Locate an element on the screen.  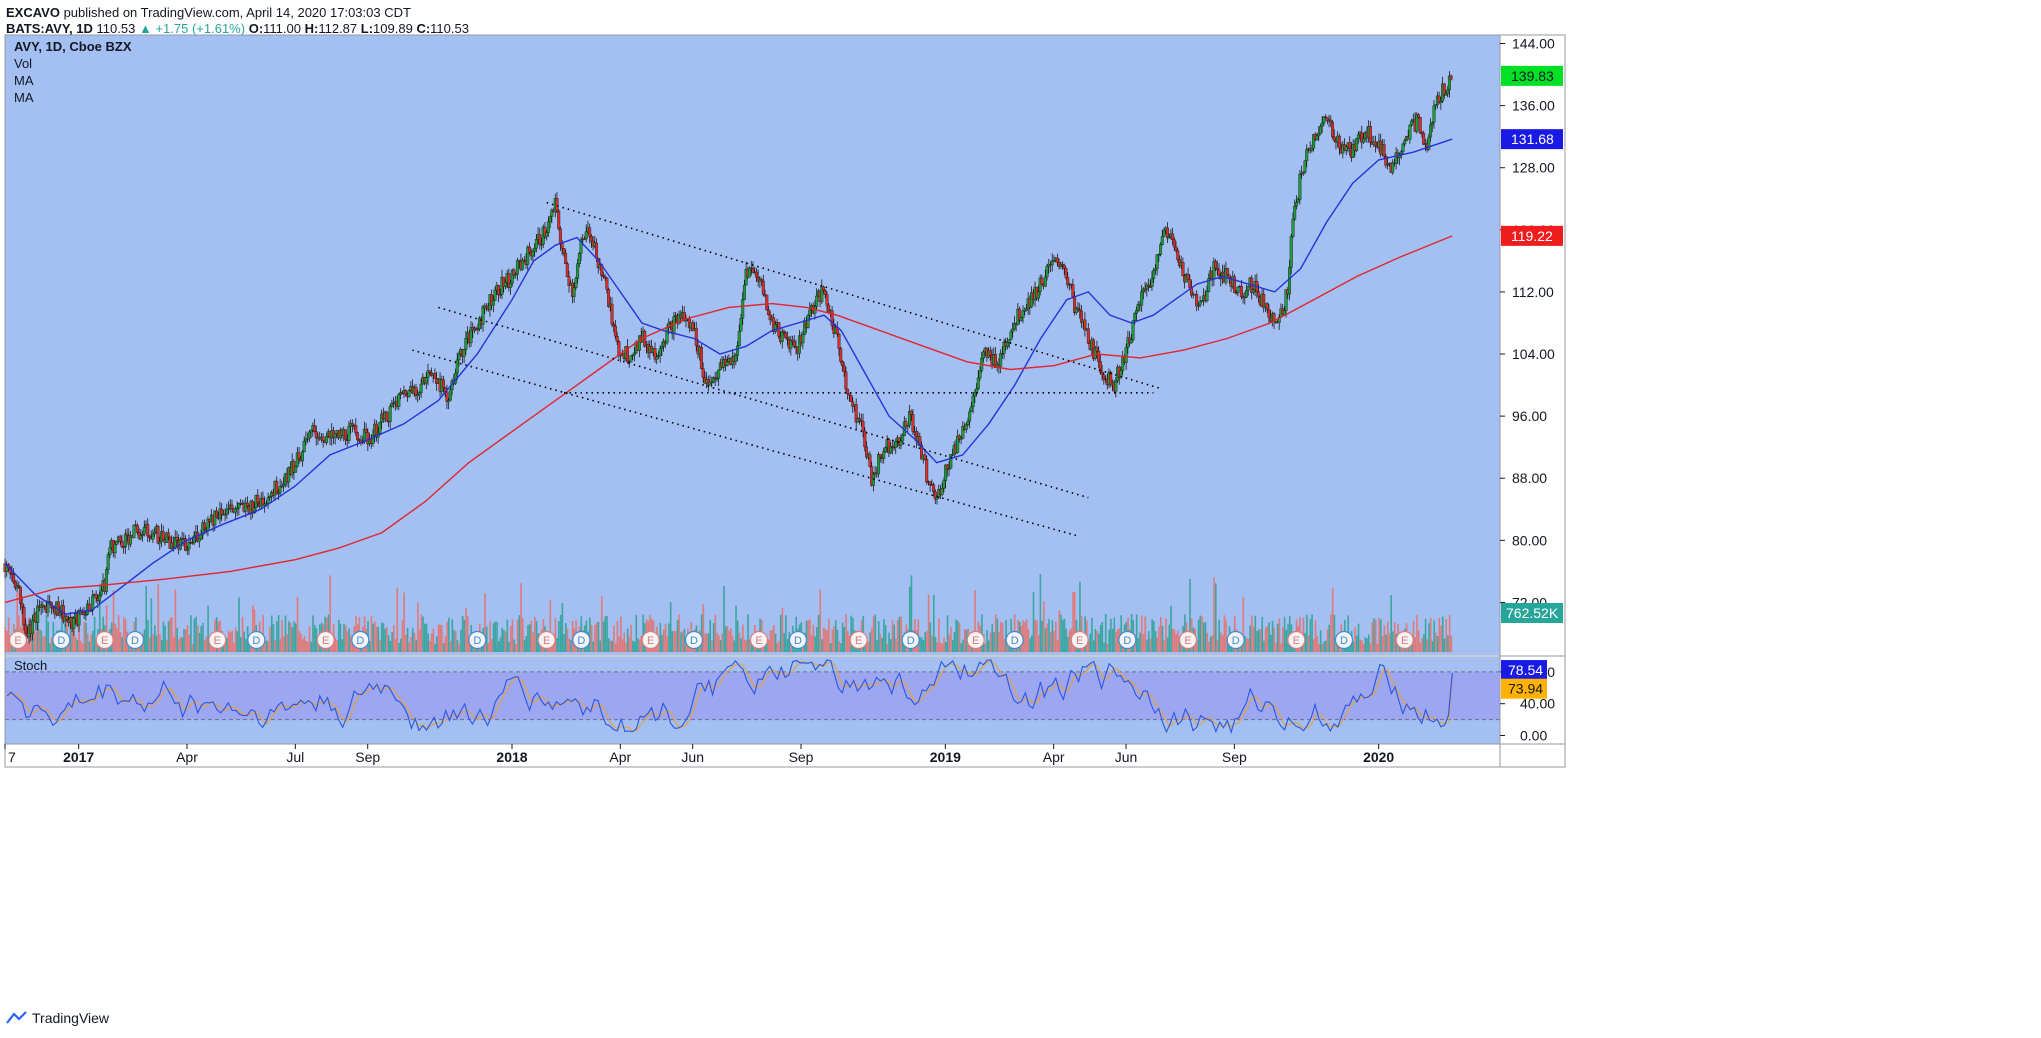
author-name: EXCAVO is located at coordinates (33, 12).